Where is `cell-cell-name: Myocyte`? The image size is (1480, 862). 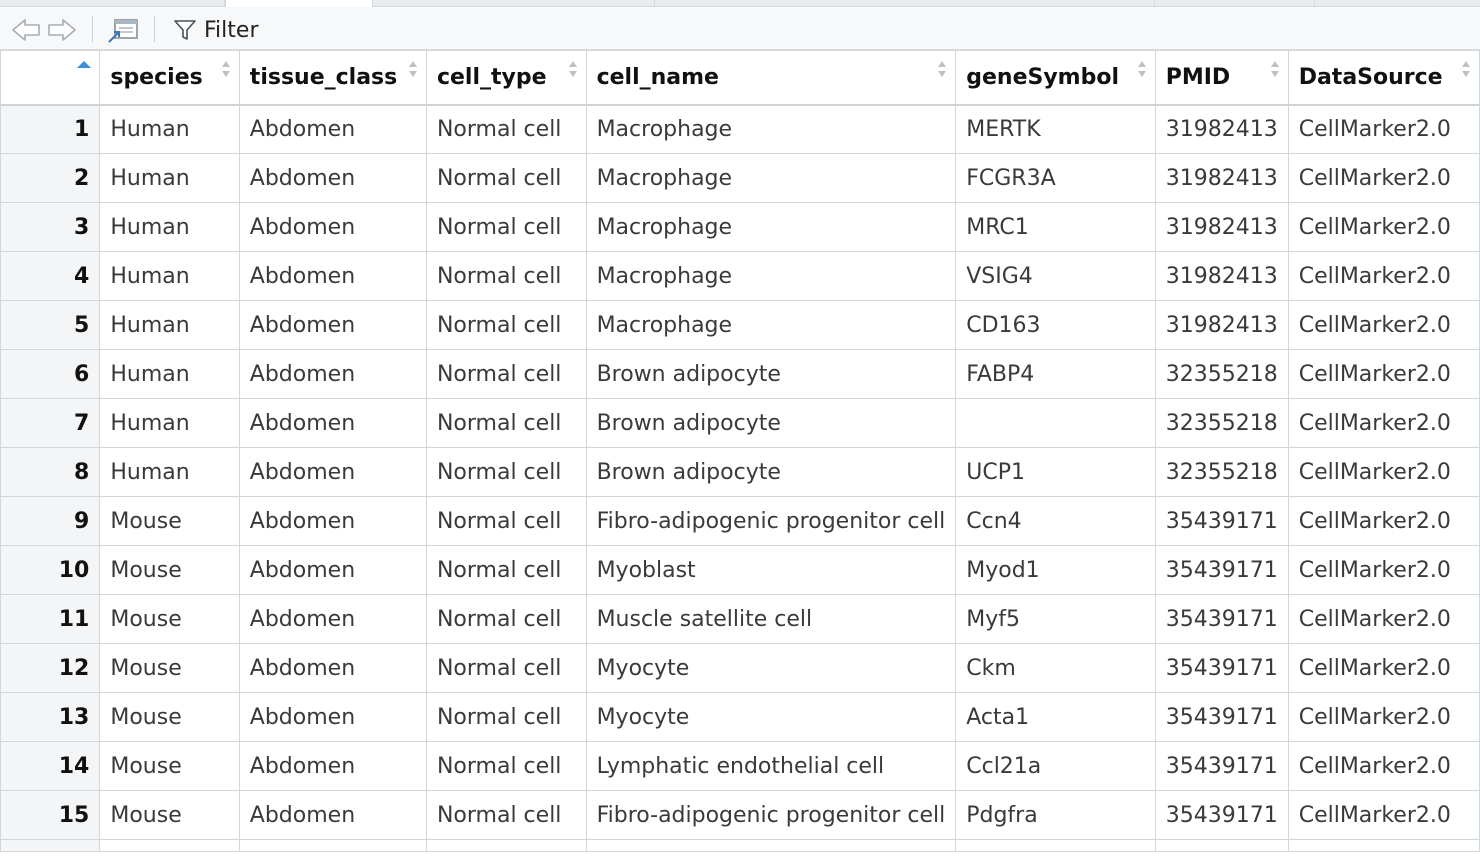
cell-cell-name: Myocyte is located at coordinates (771, 717).